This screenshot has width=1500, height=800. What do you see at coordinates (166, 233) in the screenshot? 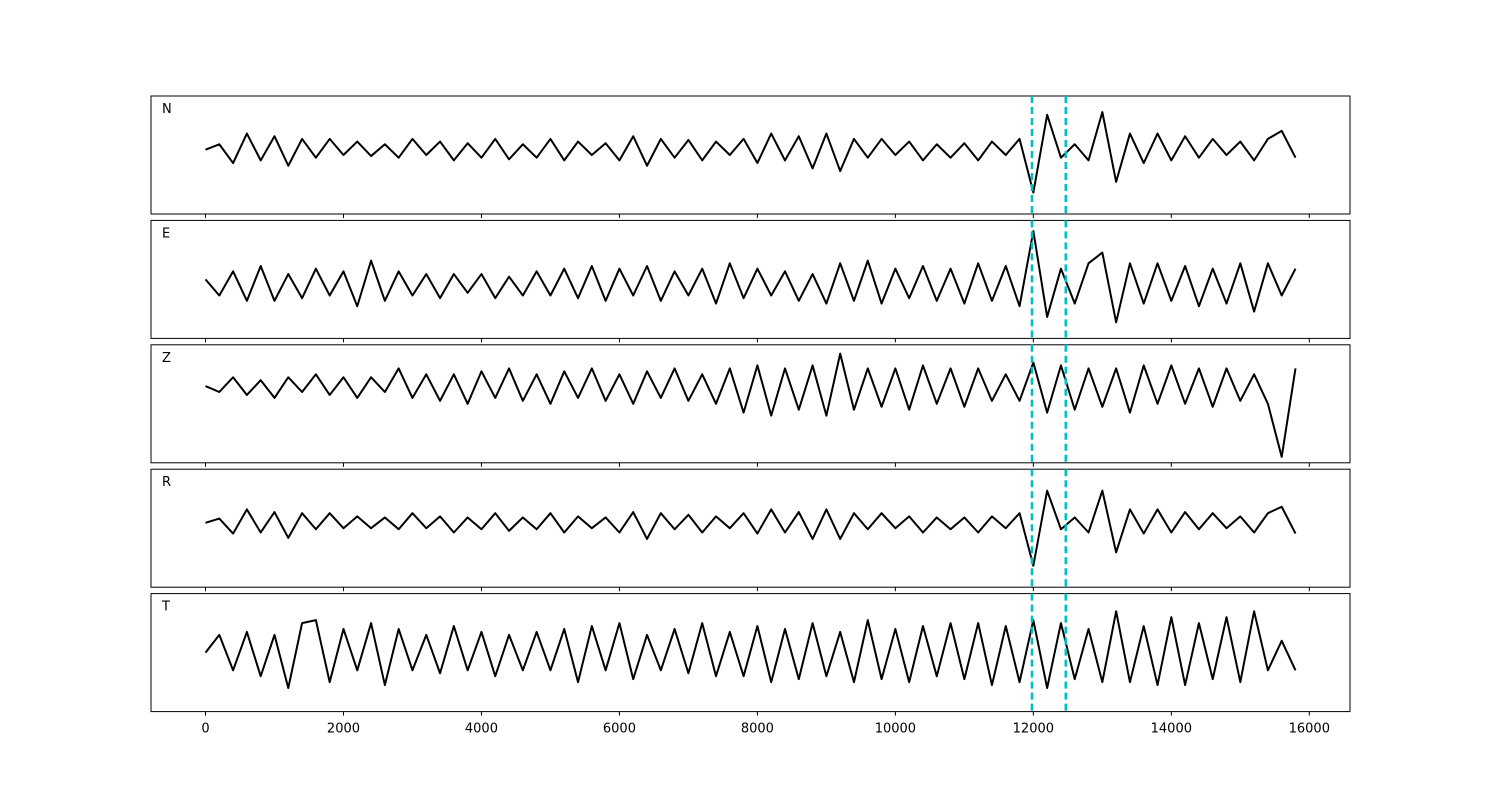
I see `panel-label: E` at bounding box center [166, 233].